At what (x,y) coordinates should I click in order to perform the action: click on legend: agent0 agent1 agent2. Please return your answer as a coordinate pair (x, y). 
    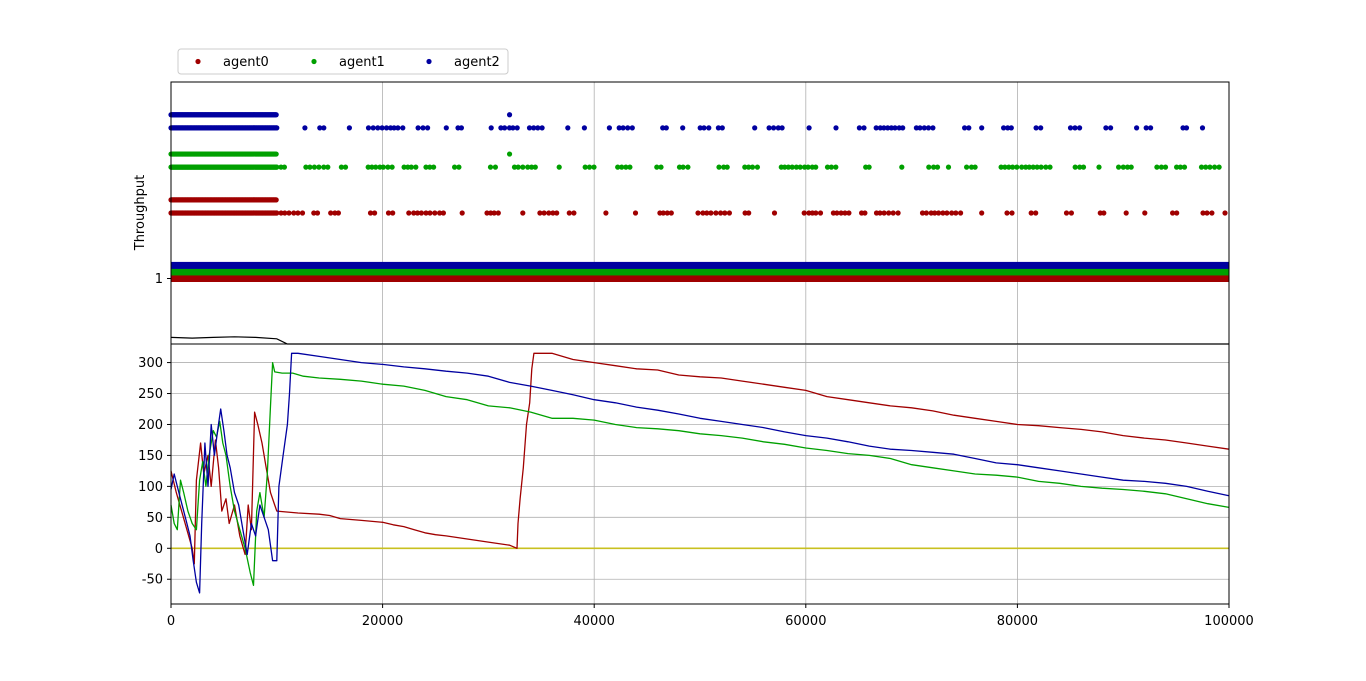
    Looking at the image, I should click on (343, 61).